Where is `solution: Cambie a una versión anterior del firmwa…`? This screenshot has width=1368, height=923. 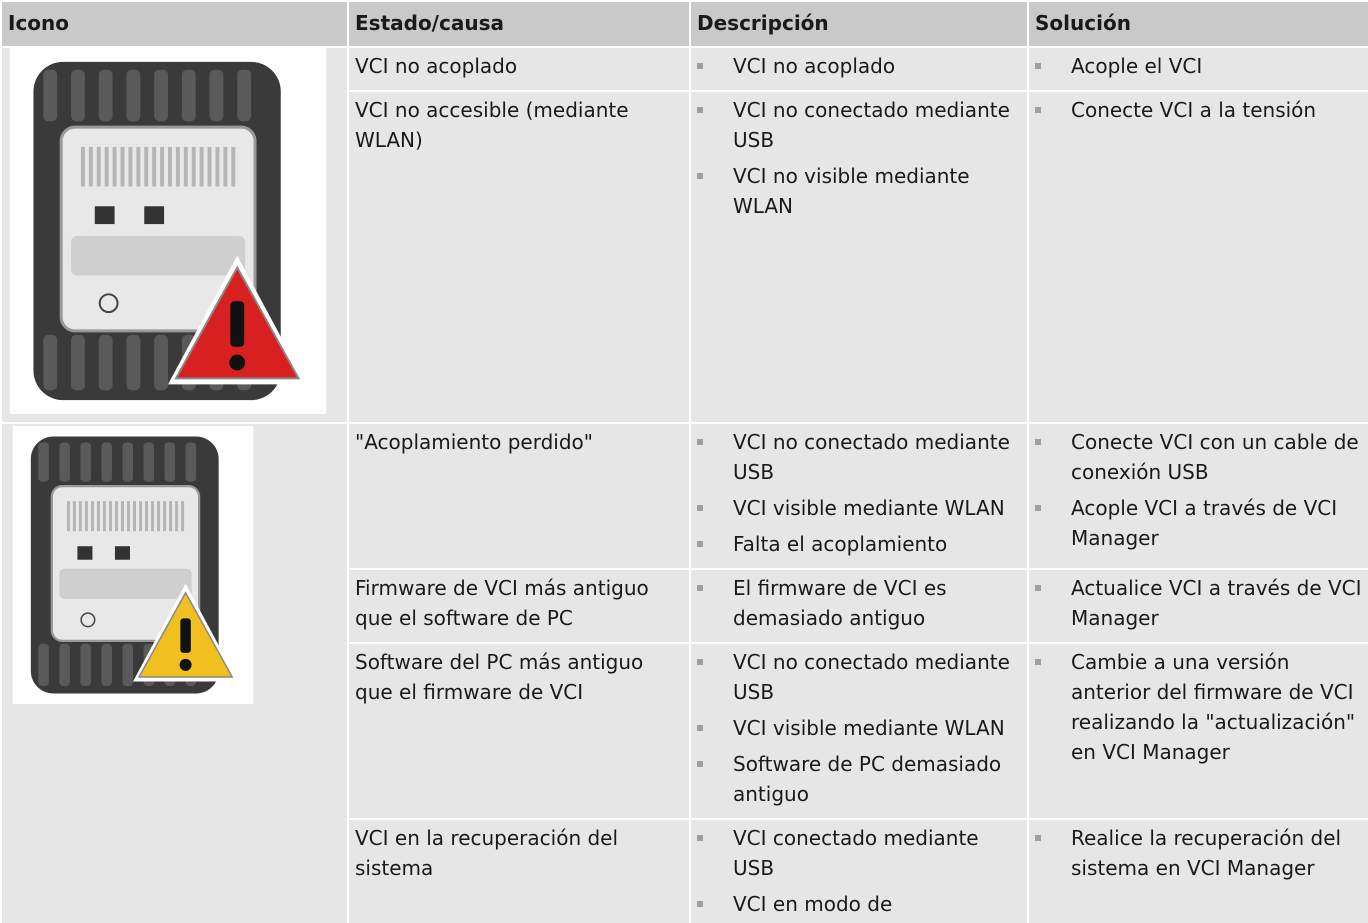
solution: Cambie a una versión anterior del firmwa… is located at coordinates (1197, 731).